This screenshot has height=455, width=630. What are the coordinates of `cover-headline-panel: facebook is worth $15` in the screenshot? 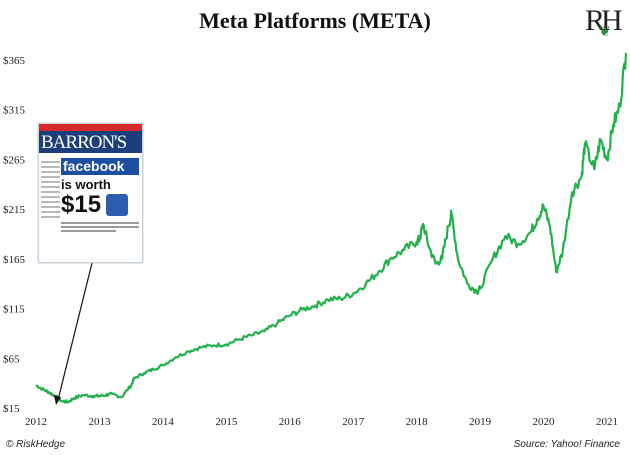 It's located at (100, 209).